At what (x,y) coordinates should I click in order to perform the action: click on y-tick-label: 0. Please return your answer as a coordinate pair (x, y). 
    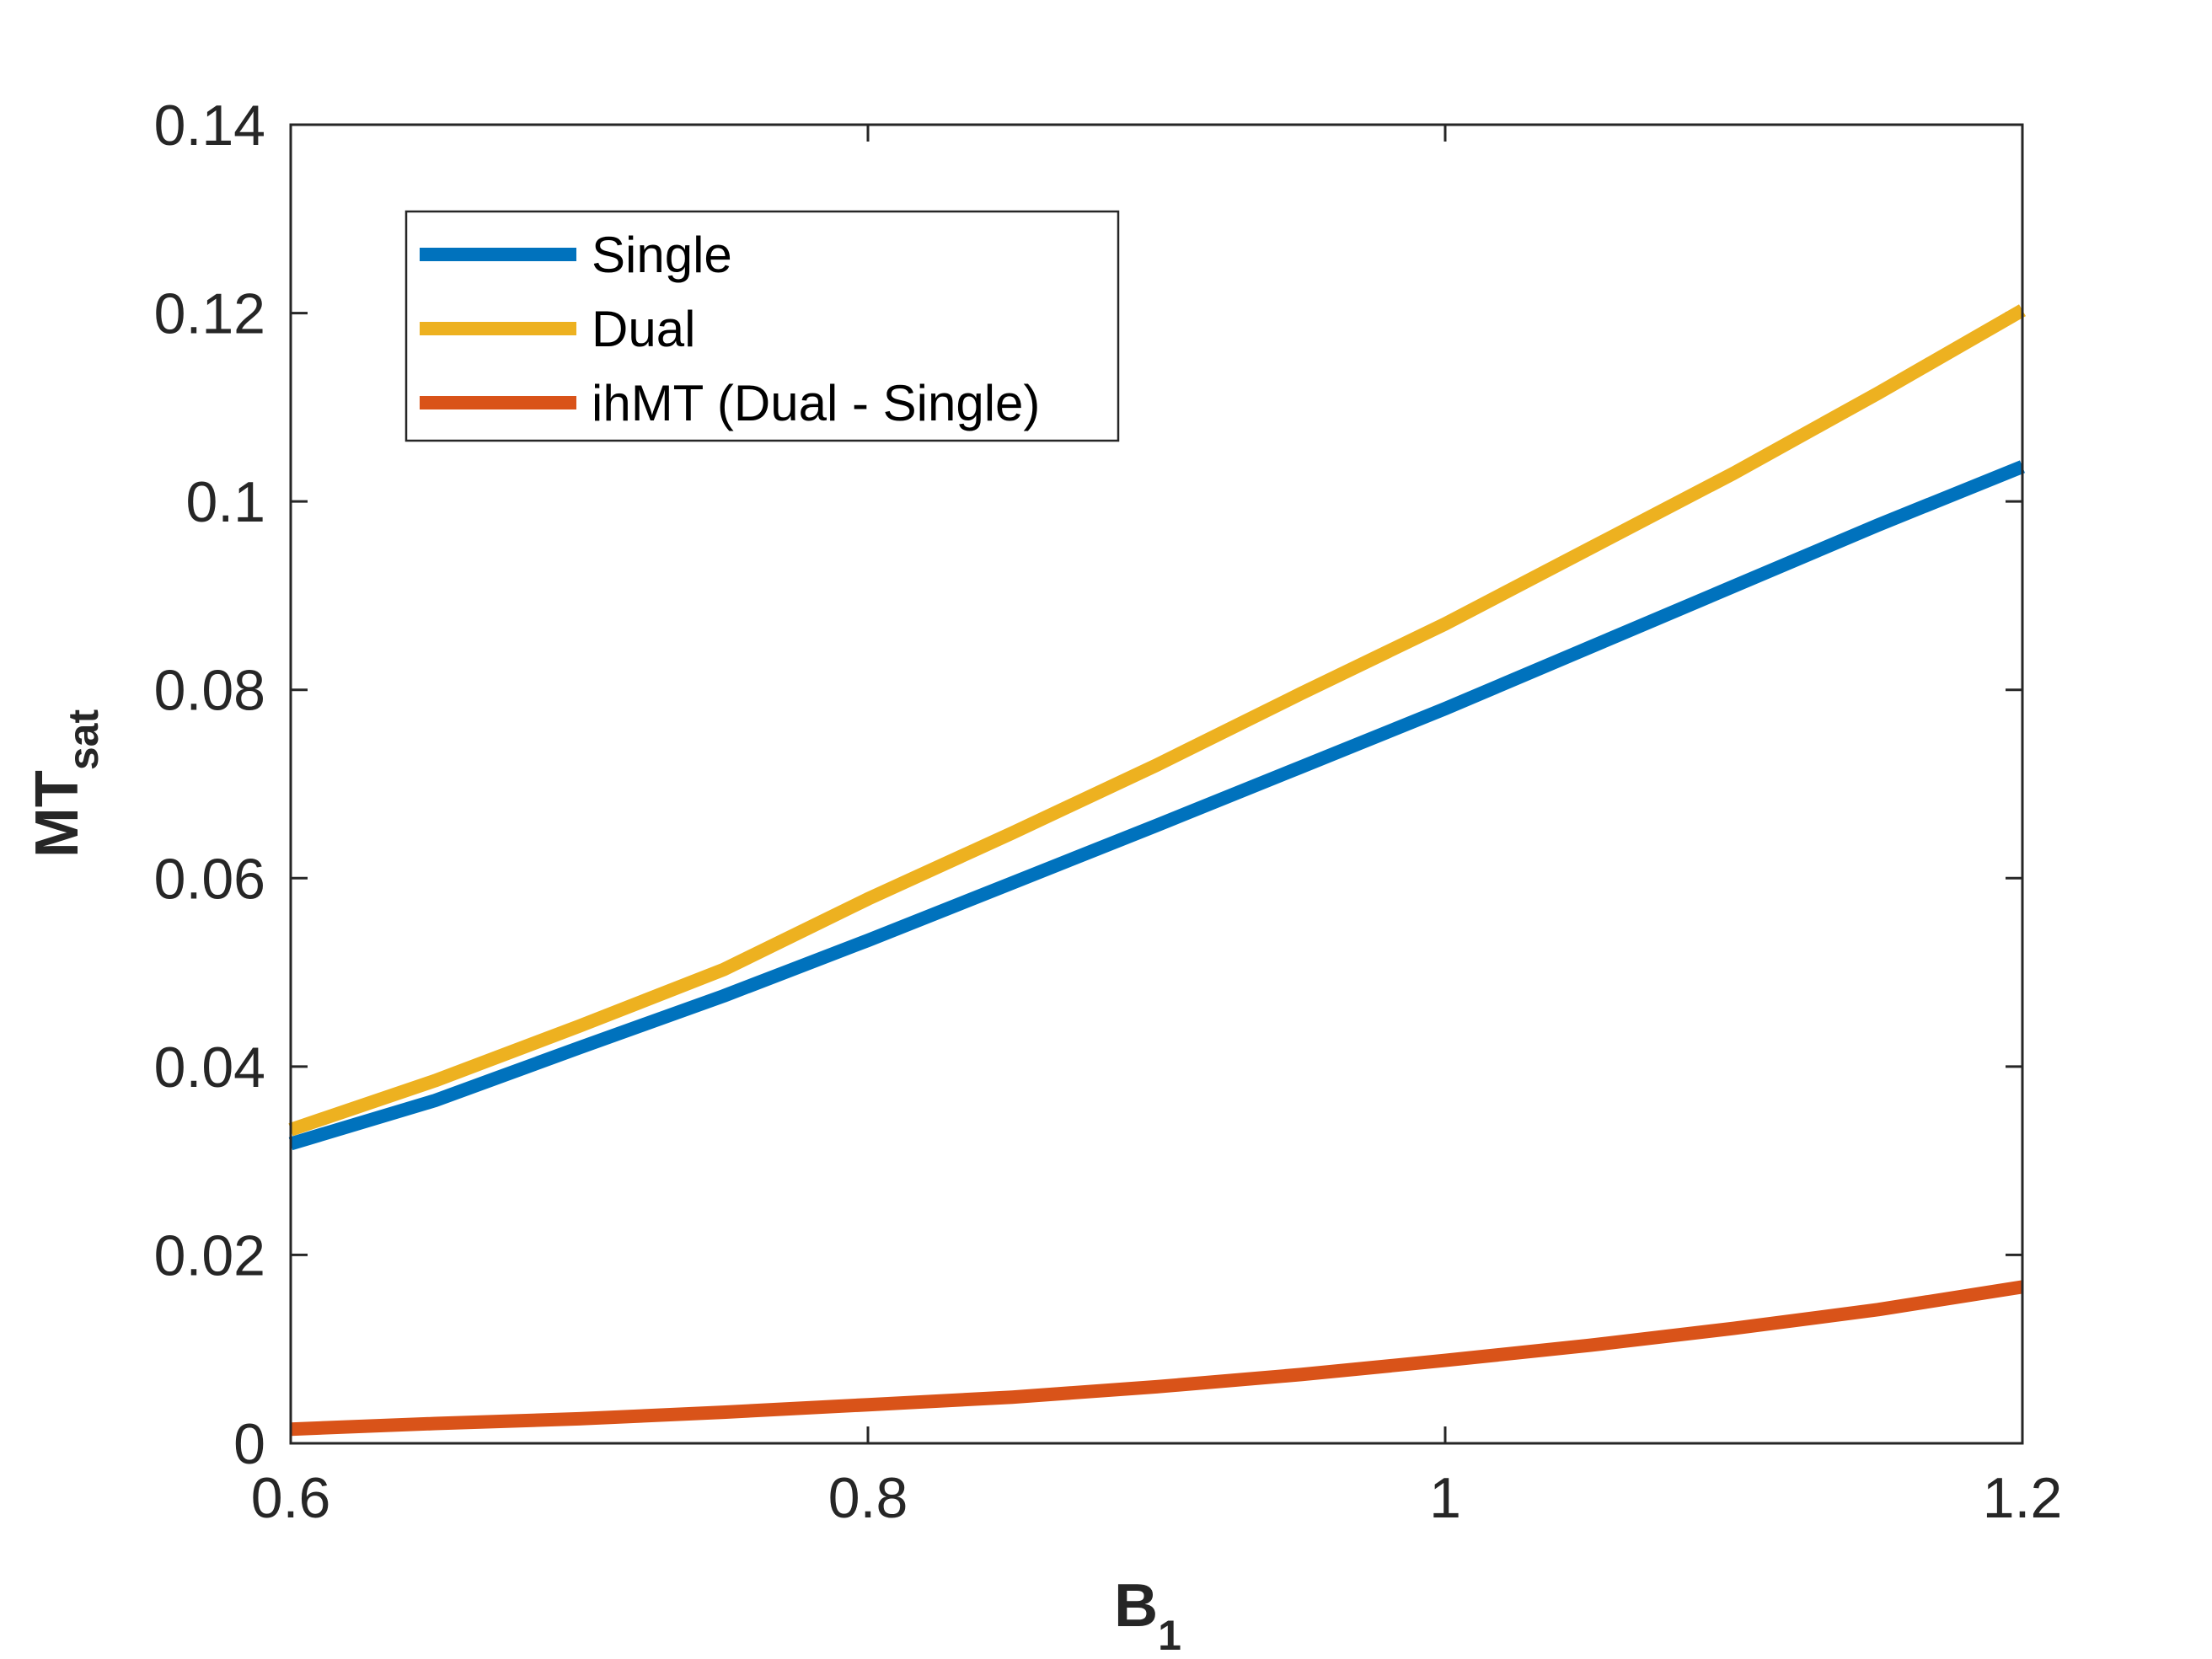
    Looking at the image, I should click on (249, 1444).